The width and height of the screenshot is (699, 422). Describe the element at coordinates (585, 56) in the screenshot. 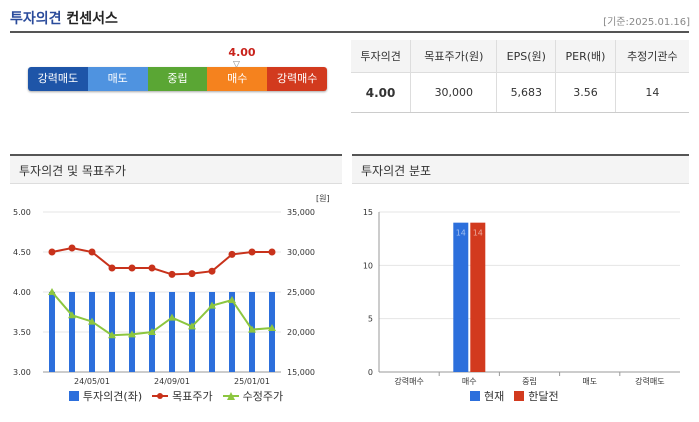

I see `col-per: PER(배)` at that location.